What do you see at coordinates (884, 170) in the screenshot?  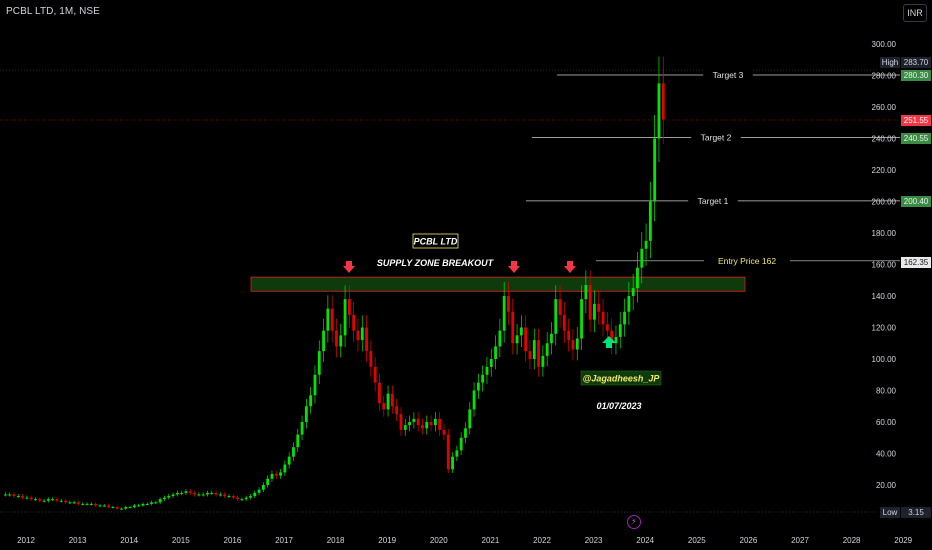 I see `y-tick-label: 220.00` at bounding box center [884, 170].